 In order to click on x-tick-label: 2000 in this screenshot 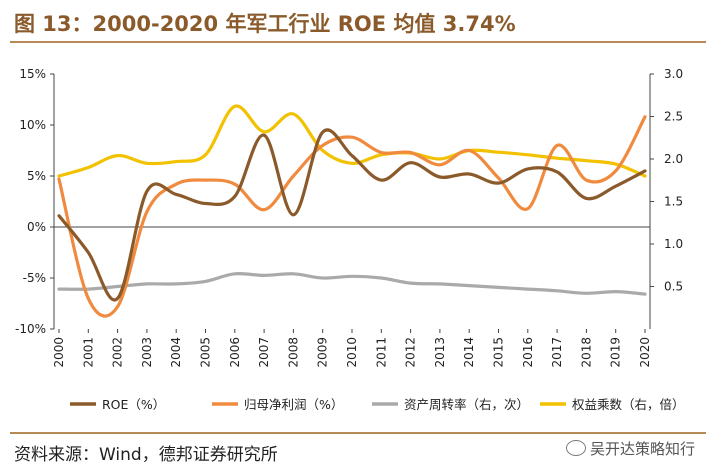, I will do `click(59, 352)`.